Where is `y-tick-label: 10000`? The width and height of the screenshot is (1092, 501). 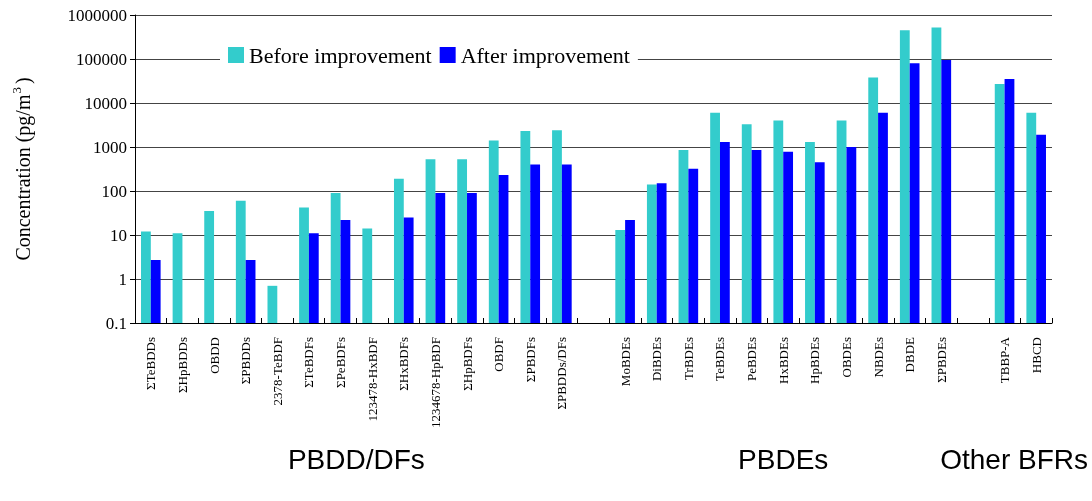 y-tick-label: 10000 is located at coordinates (105, 103).